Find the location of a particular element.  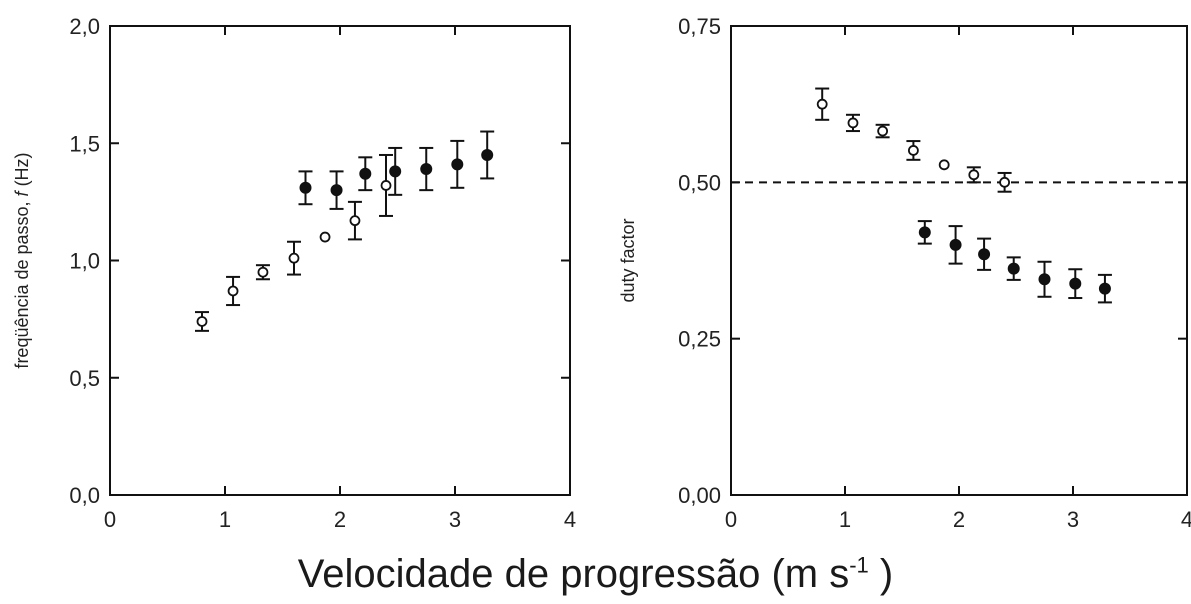

y-tick-label: 2,0 is located at coordinates (84, 26).